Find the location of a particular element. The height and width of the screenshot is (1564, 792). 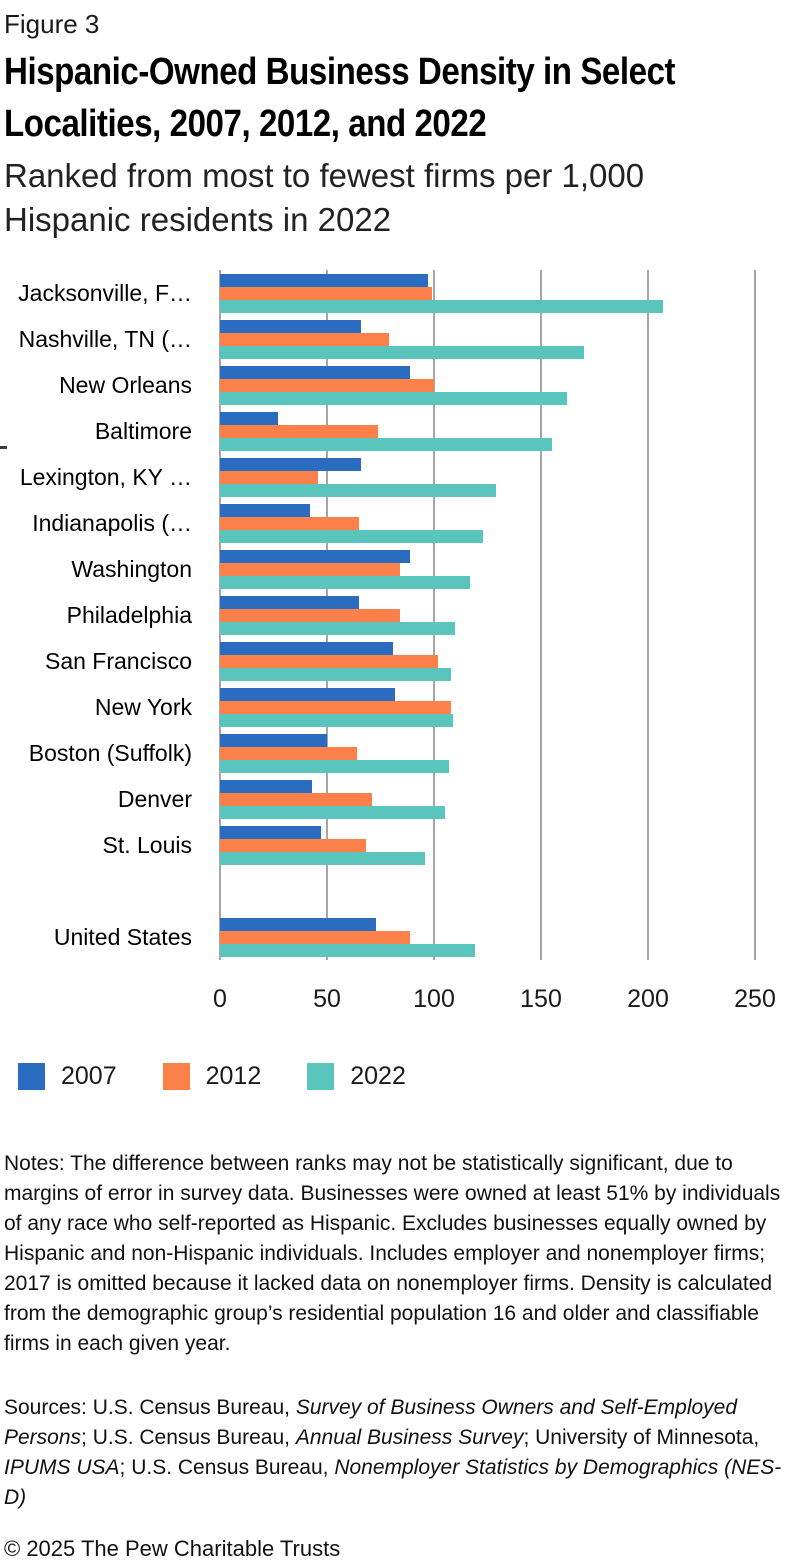

category-label: Philadelphia is located at coordinates (129, 614).